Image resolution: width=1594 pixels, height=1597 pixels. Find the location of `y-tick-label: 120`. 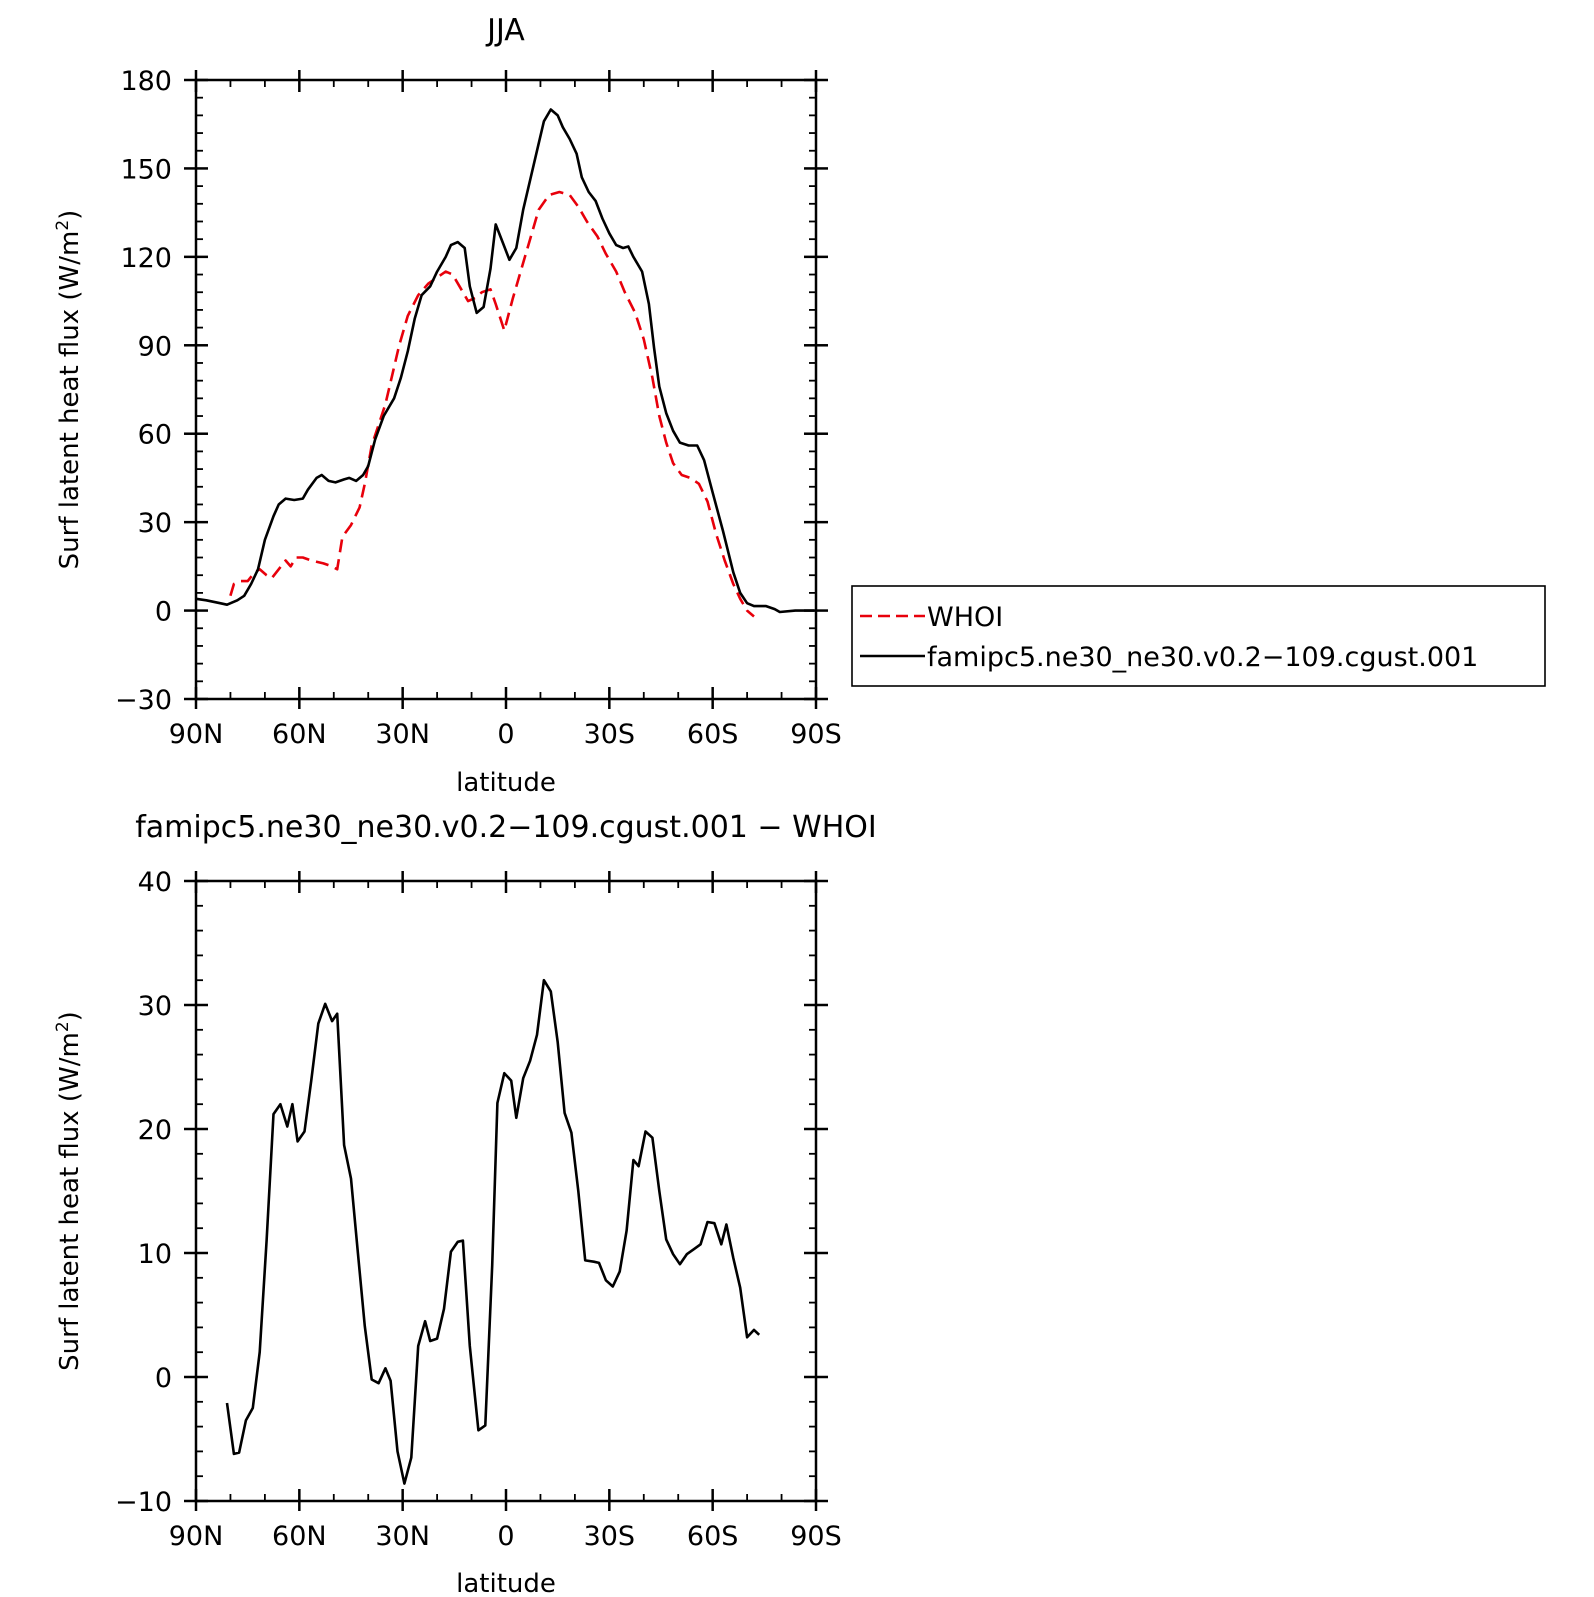

y-tick-label: 120 is located at coordinates (146, 258).